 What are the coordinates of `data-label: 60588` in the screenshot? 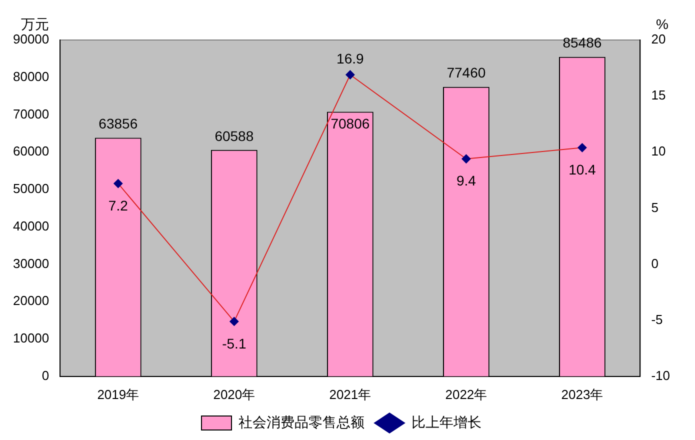 It's located at (234, 136).